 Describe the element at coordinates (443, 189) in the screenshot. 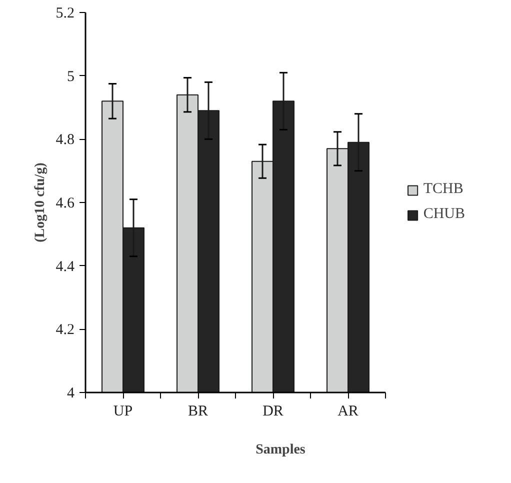

I see `legend-label: TCHB` at that location.